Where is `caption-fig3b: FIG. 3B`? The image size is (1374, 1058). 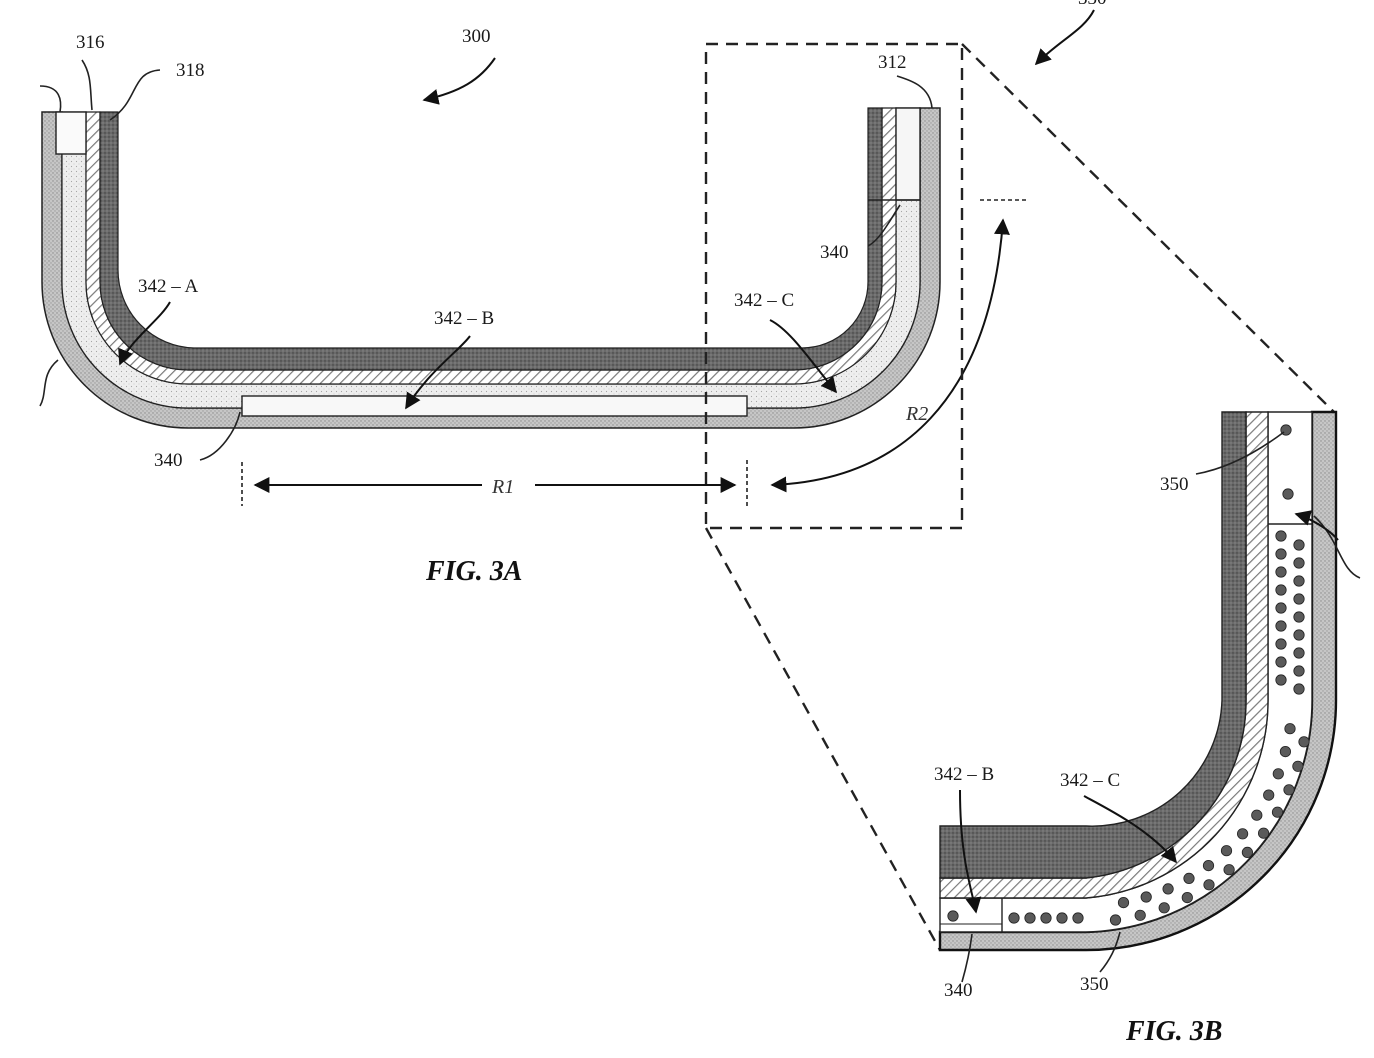 caption-fig3b: FIG. 3B is located at coordinates (1173, 1031).